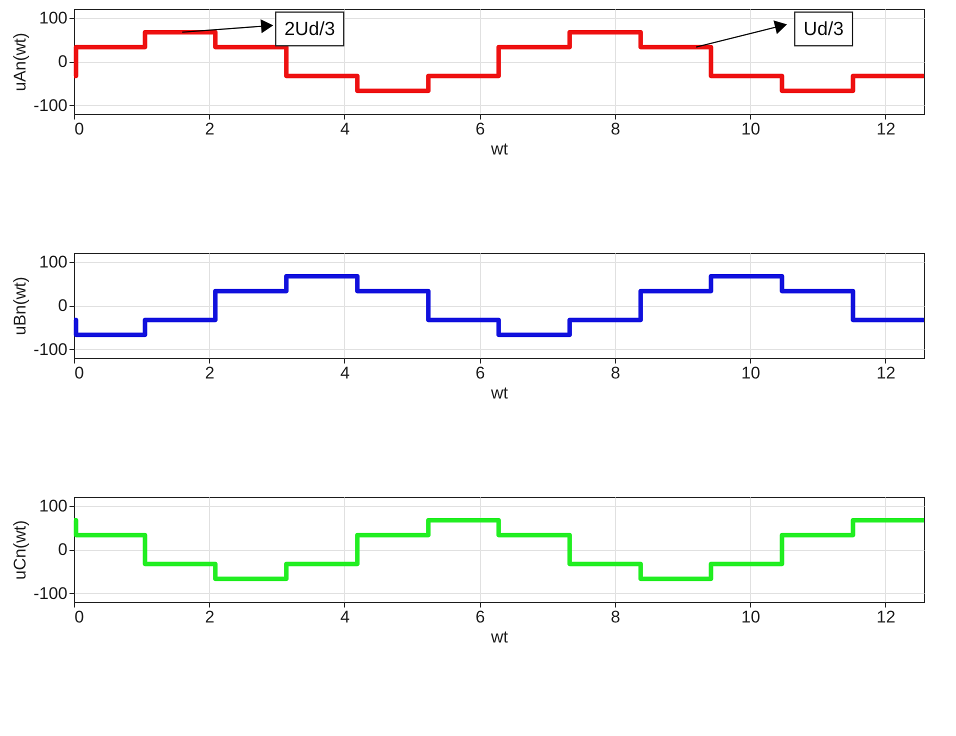  What do you see at coordinates (20, 550) in the screenshot?
I see `y-axis-title: uCn(wt)` at bounding box center [20, 550].